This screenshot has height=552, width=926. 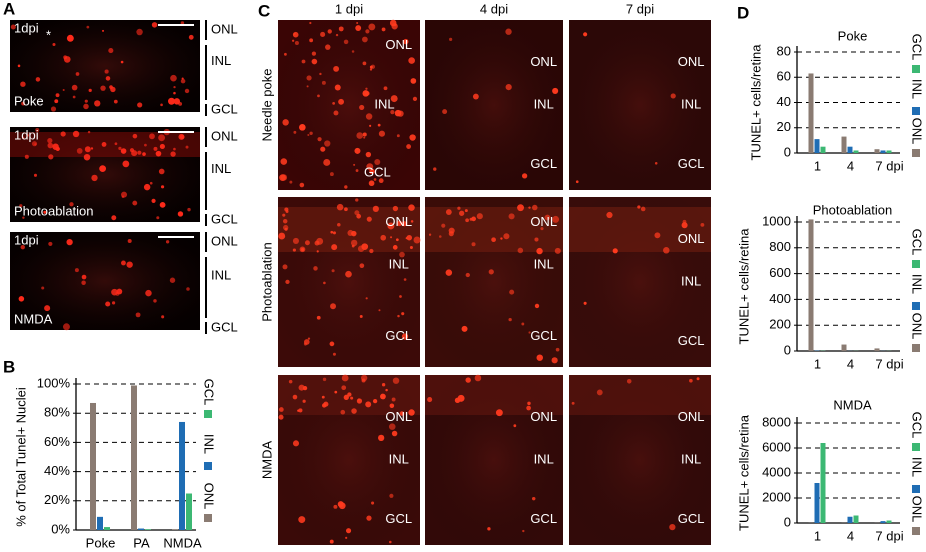 I want to click on legend-label: ONL, so click(x=917, y=326).